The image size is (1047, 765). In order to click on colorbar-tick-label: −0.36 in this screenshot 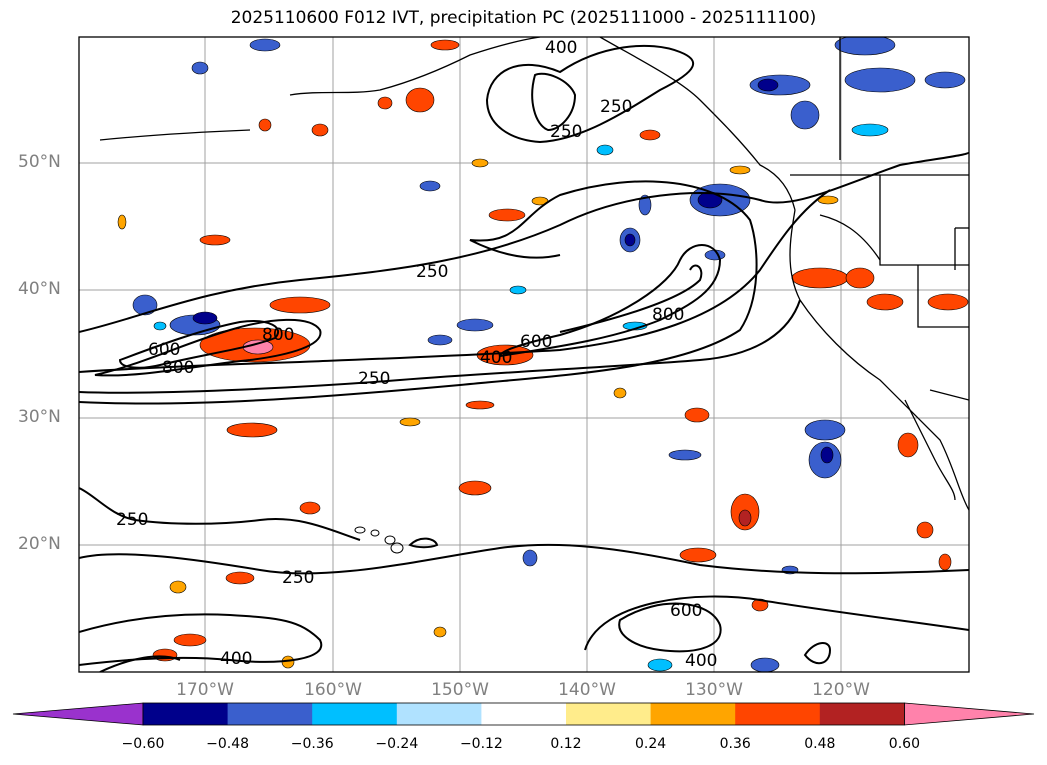, I will do `click(312, 744)`.